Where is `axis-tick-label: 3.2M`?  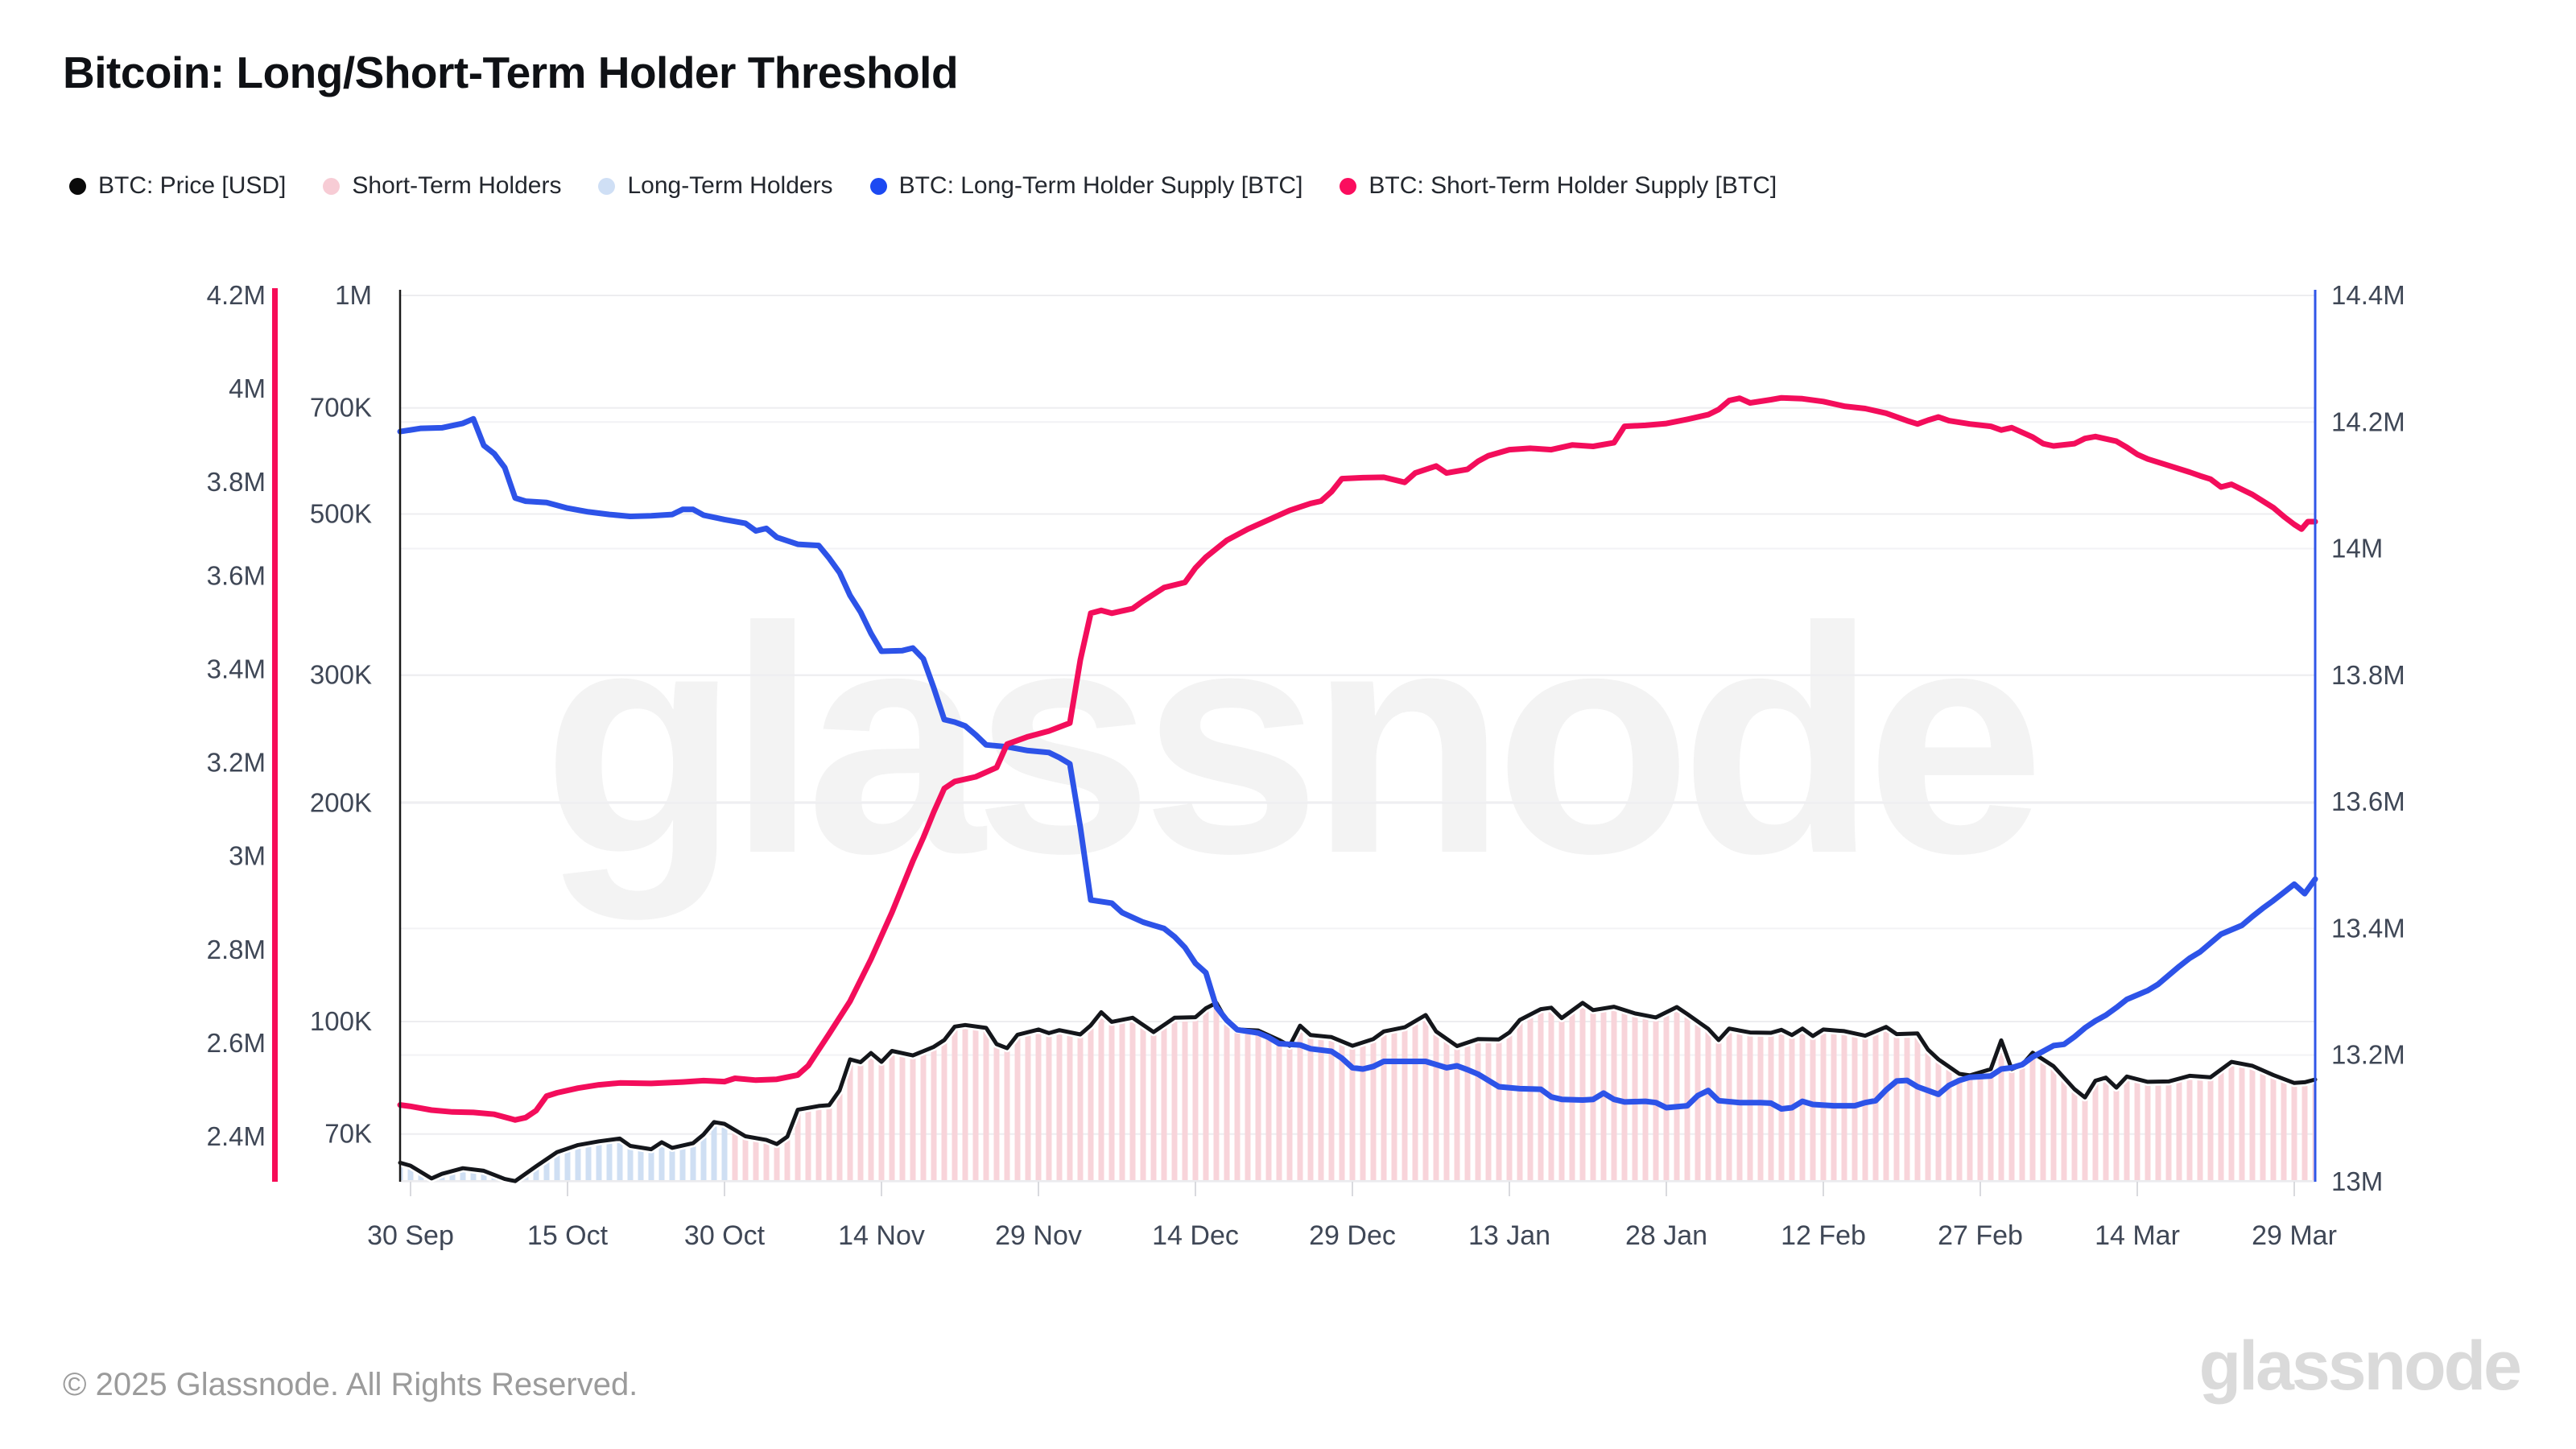
axis-tick-label: 3.2M is located at coordinates (236, 763).